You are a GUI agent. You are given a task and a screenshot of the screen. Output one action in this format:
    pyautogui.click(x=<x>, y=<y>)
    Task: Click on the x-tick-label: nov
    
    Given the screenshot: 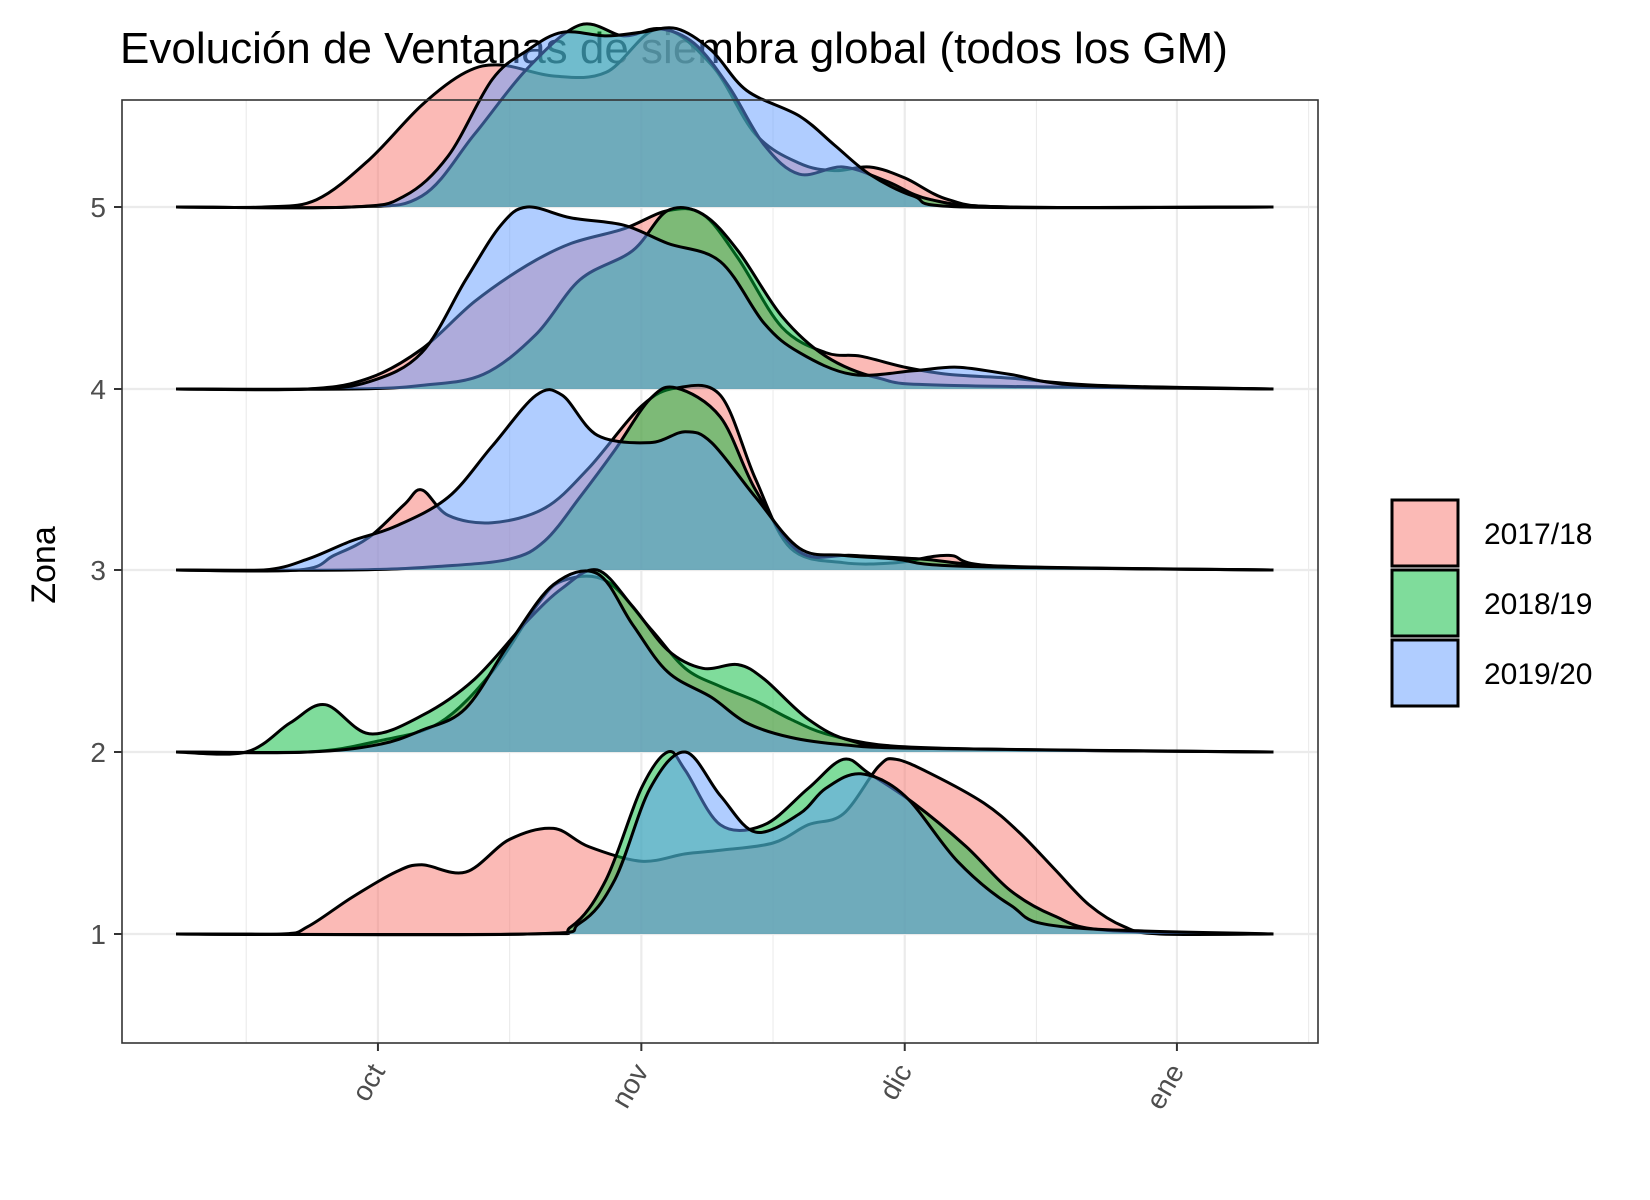 What is the action you would take?
    pyautogui.click(x=629, y=1086)
    